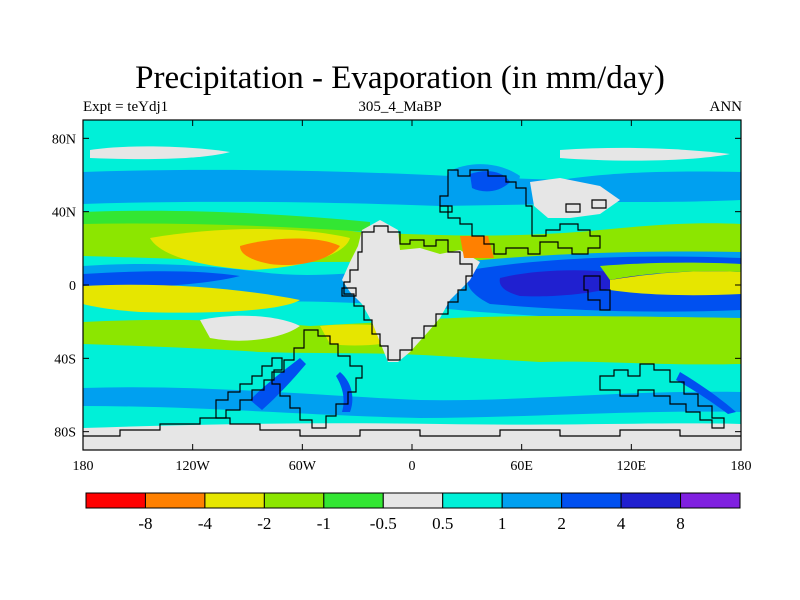 The height and width of the screenshot is (600, 800). I want to click on time-label: 305_4_MaBP, so click(400, 107).